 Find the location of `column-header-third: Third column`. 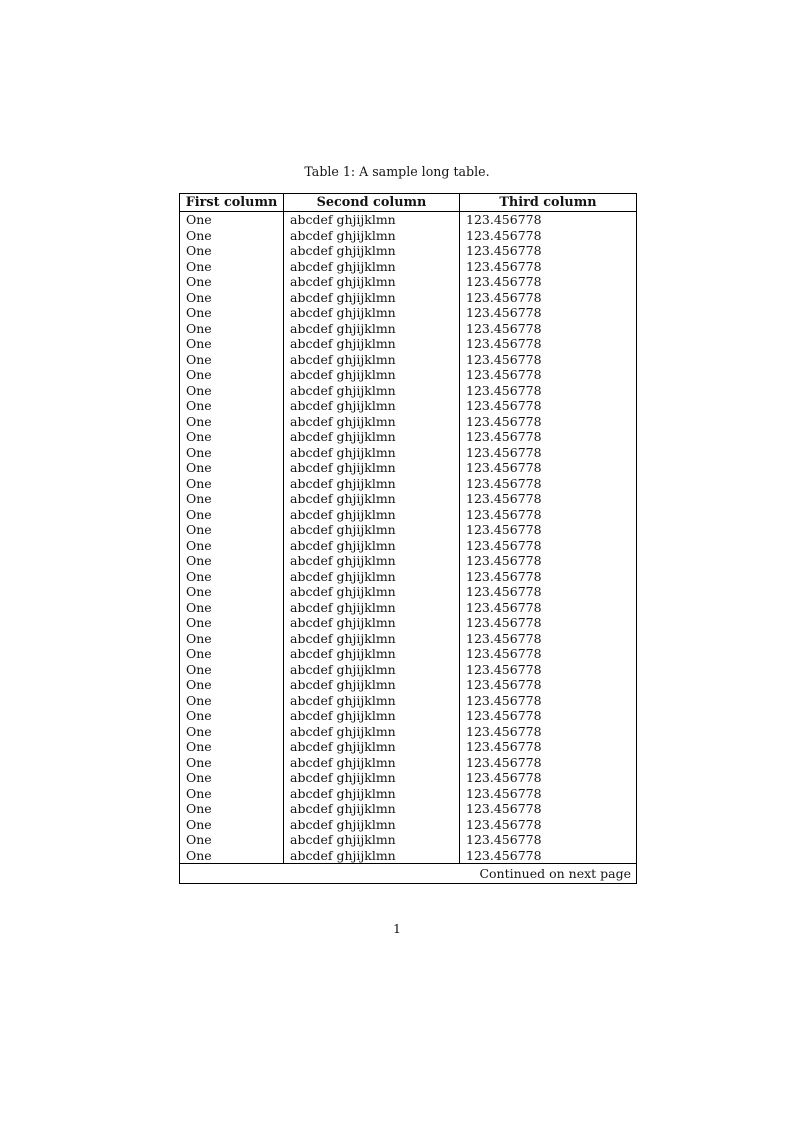

column-header-third: Third column is located at coordinates (548, 202).